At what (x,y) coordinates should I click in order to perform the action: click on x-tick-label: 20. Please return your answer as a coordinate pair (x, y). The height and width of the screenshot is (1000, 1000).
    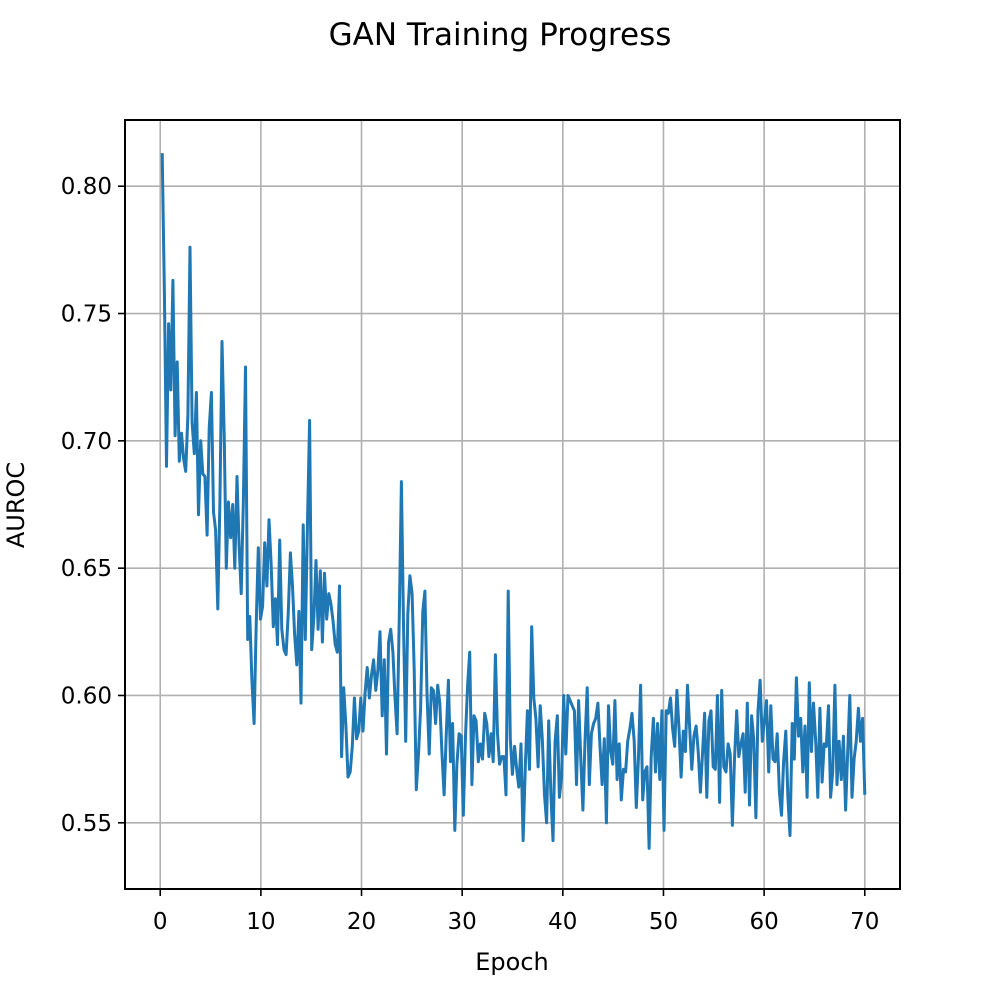
    Looking at the image, I should click on (361, 922).